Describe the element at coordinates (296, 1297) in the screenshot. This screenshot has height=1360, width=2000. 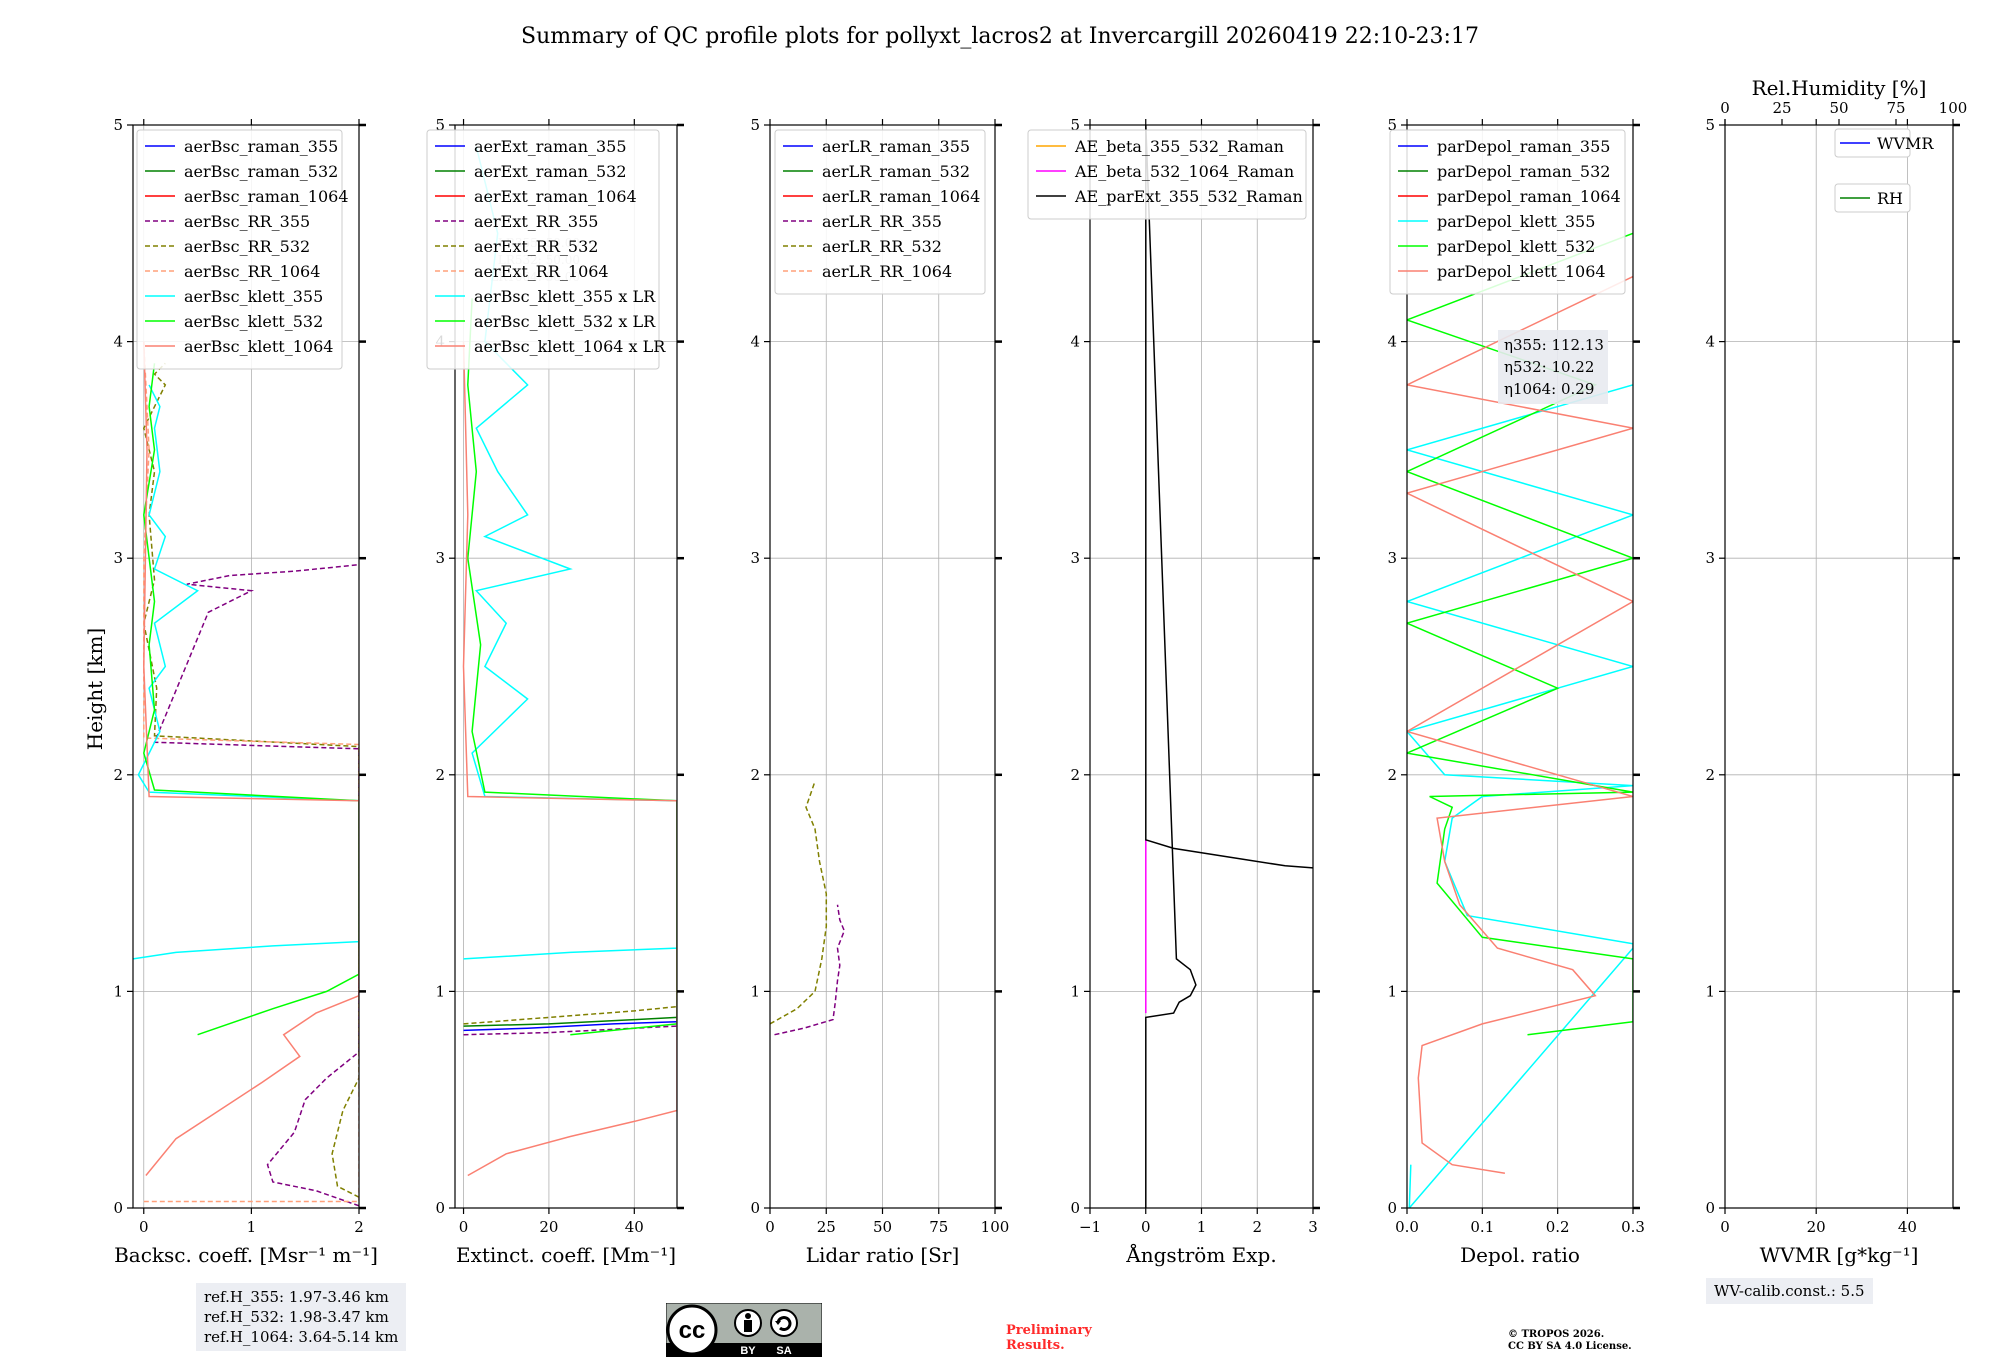
I see `ref-height-355: ref.H_355: 1.97-3.46 km` at that location.